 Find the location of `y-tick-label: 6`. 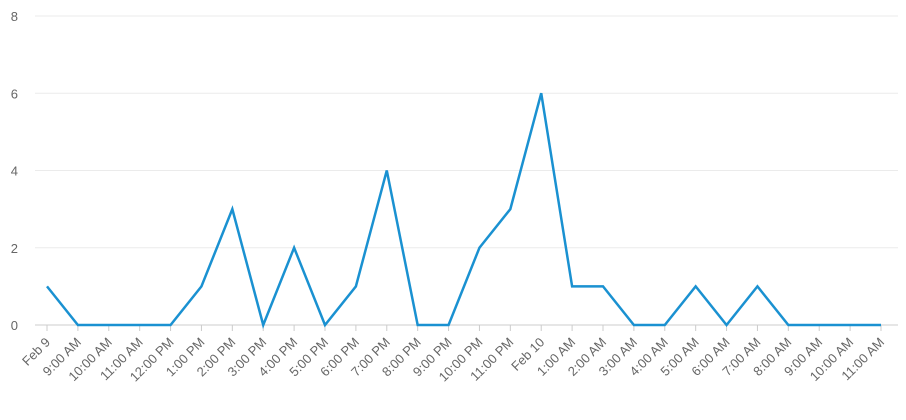

y-tick-label: 6 is located at coordinates (14, 93).